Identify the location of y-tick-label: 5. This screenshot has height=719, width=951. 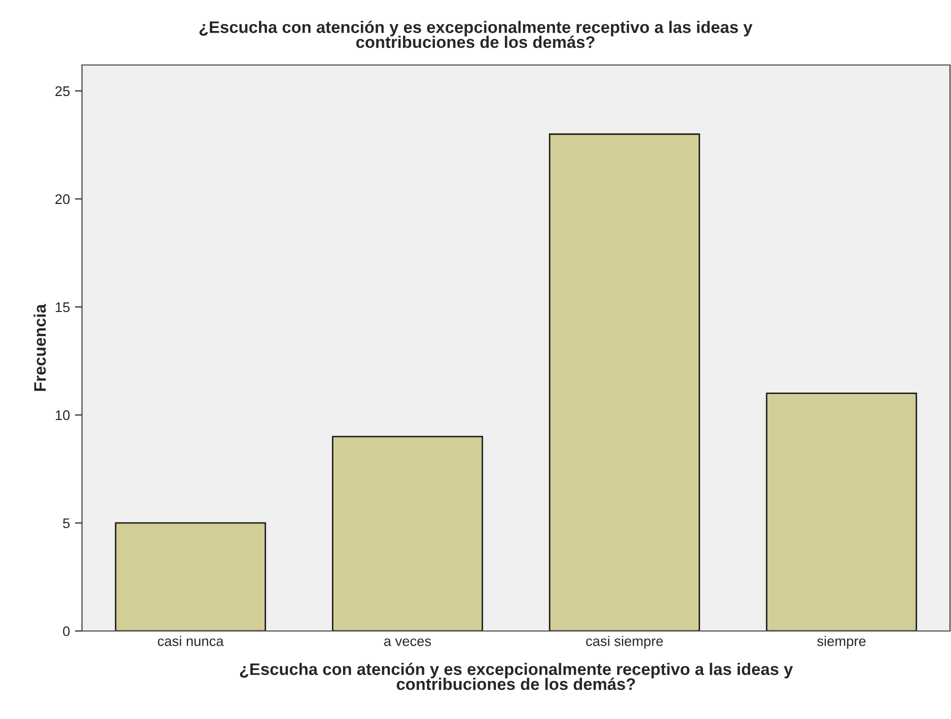
(66, 523).